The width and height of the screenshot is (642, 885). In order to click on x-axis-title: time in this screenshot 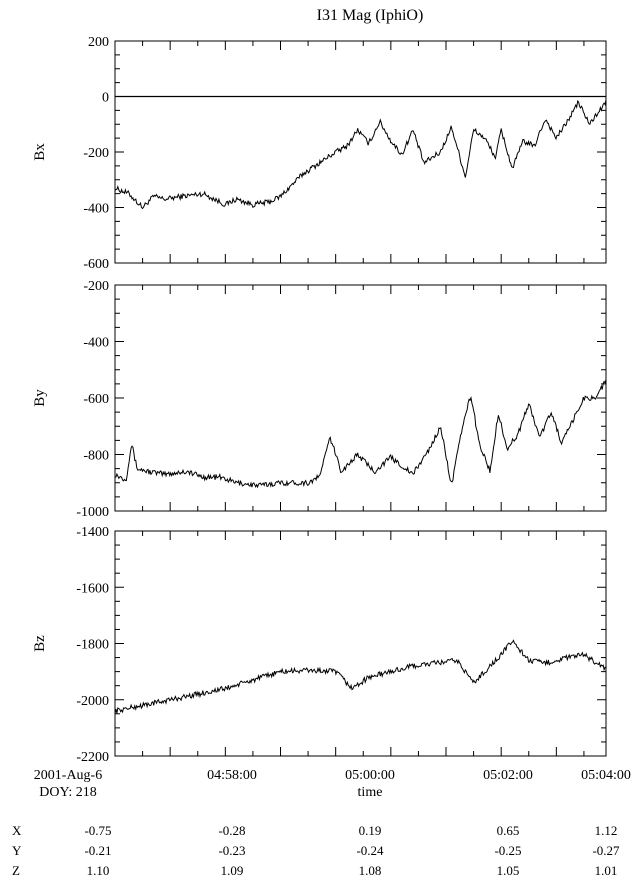, I will do `click(370, 792)`.